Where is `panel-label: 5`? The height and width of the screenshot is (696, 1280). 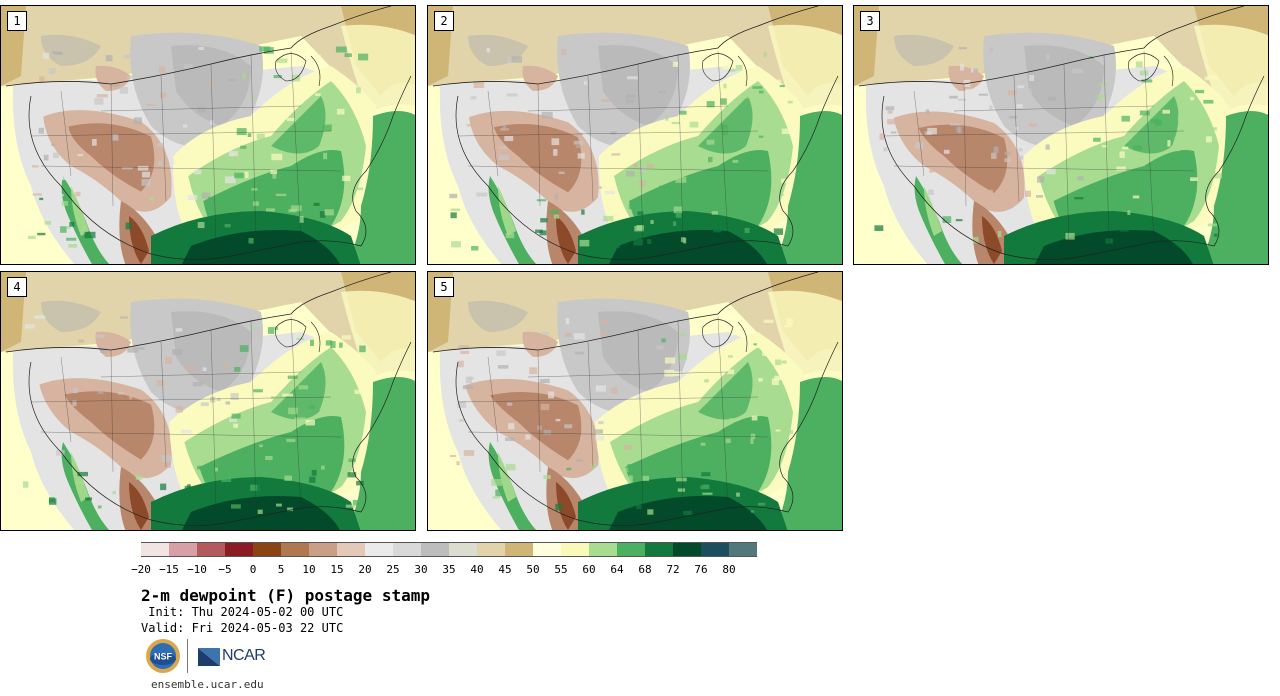
panel-label: 5 is located at coordinates (444, 287).